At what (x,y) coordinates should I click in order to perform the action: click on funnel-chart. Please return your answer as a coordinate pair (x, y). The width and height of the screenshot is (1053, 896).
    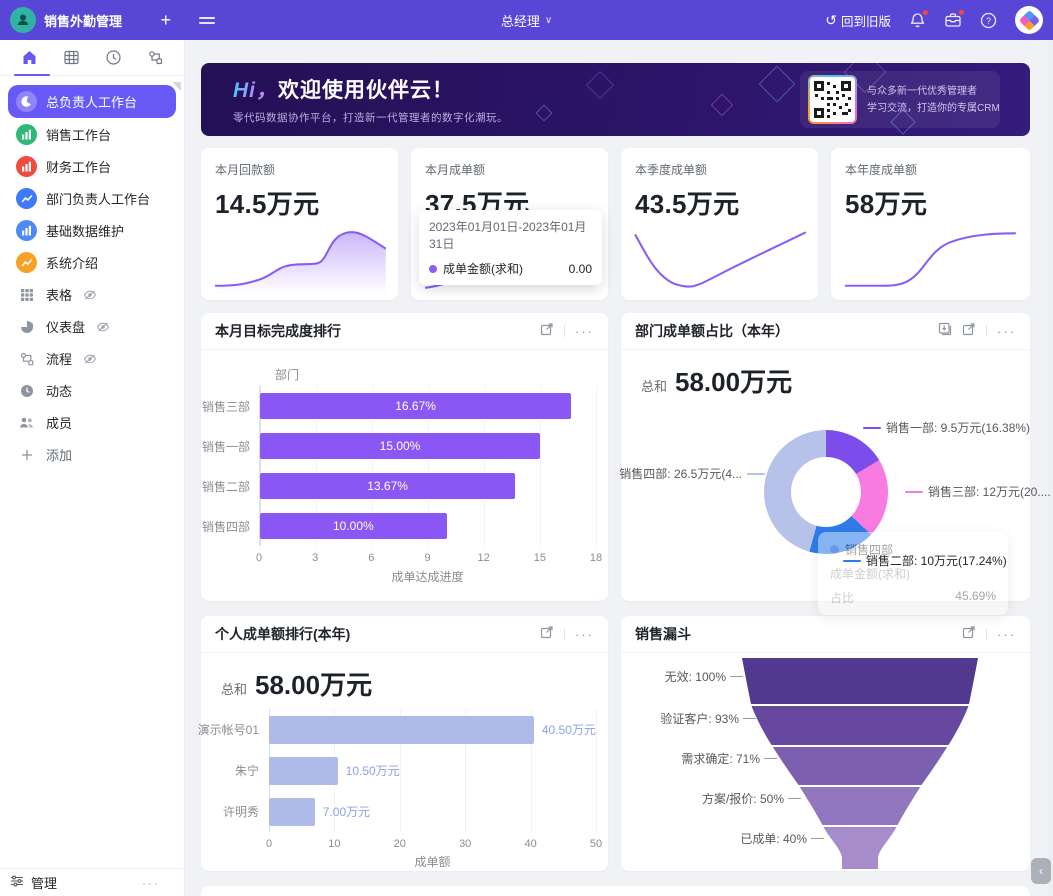
    Looking at the image, I should click on (860, 764).